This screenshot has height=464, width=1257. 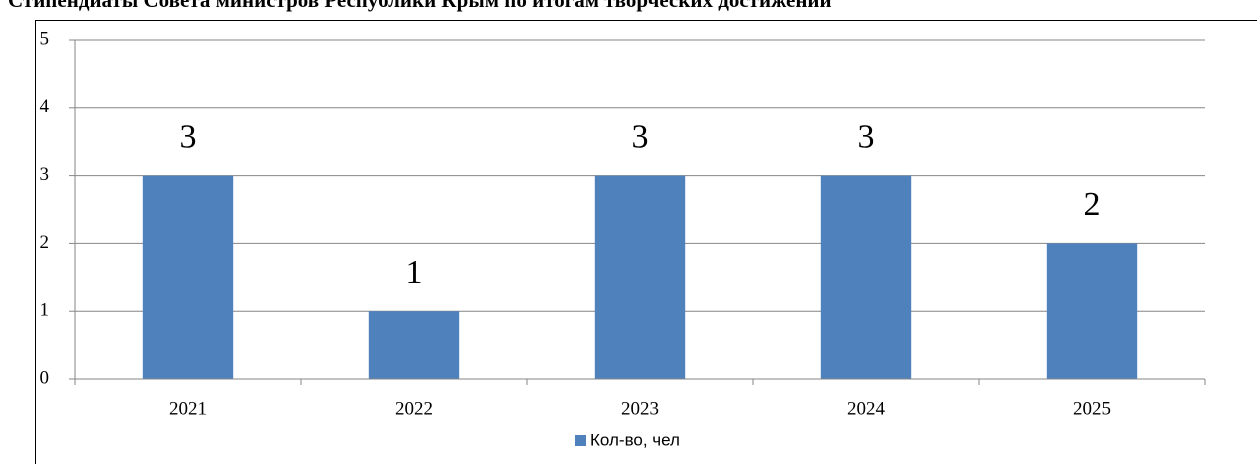 What do you see at coordinates (414, 408) in the screenshot?
I see `x-tick-label: 2022` at bounding box center [414, 408].